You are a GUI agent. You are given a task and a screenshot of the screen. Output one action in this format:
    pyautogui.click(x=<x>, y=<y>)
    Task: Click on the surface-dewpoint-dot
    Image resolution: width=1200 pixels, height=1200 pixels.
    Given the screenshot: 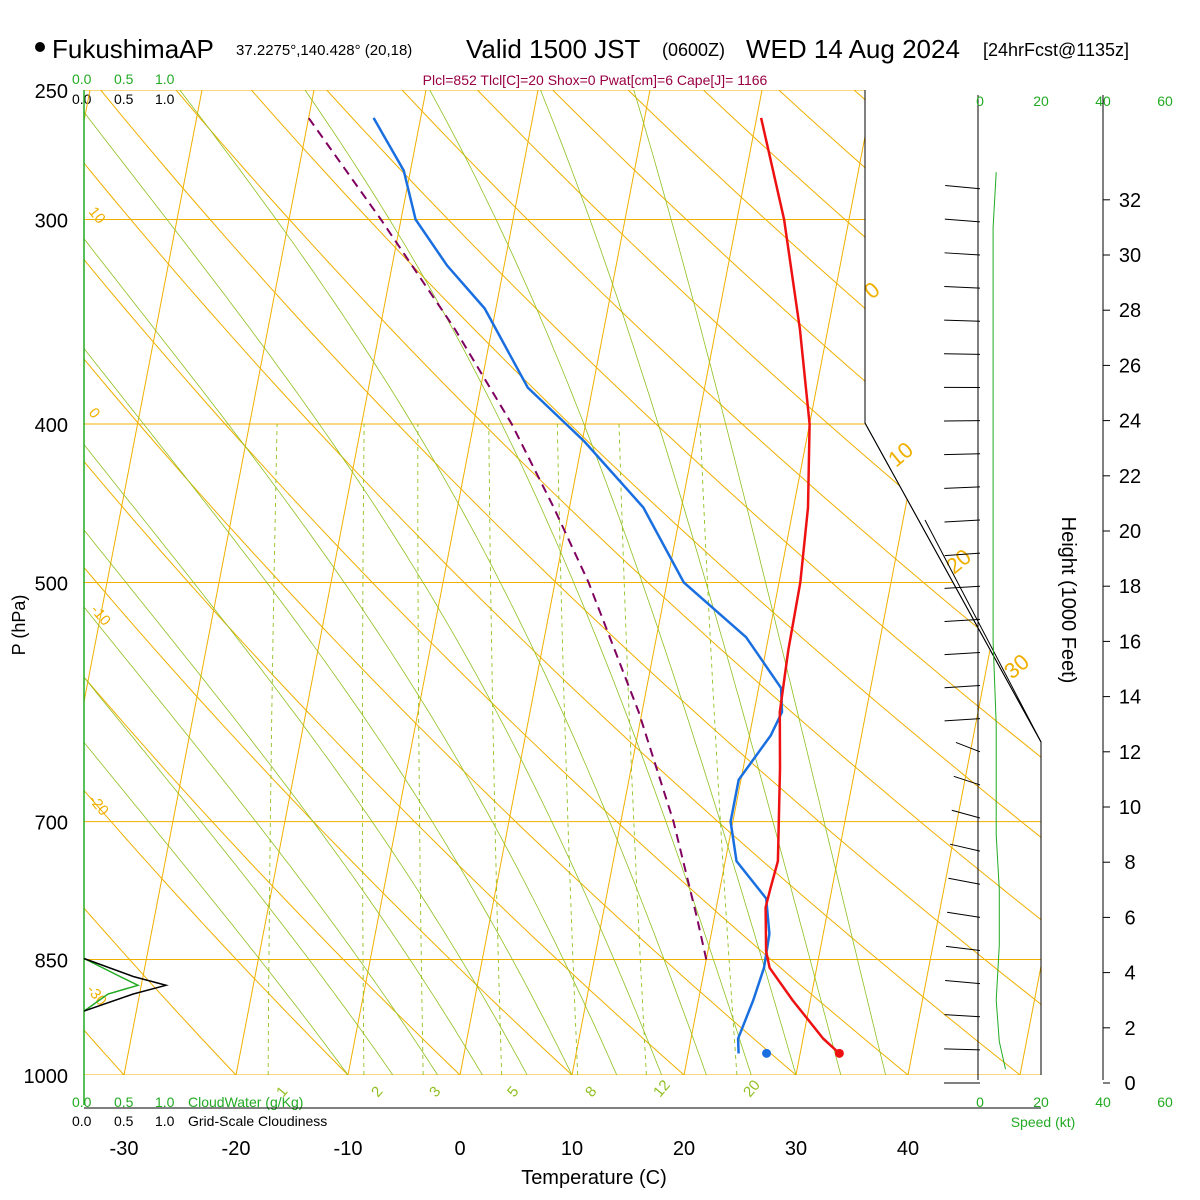 What is the action you would take?
    pyautogui.click(x=767, y=1053)
    